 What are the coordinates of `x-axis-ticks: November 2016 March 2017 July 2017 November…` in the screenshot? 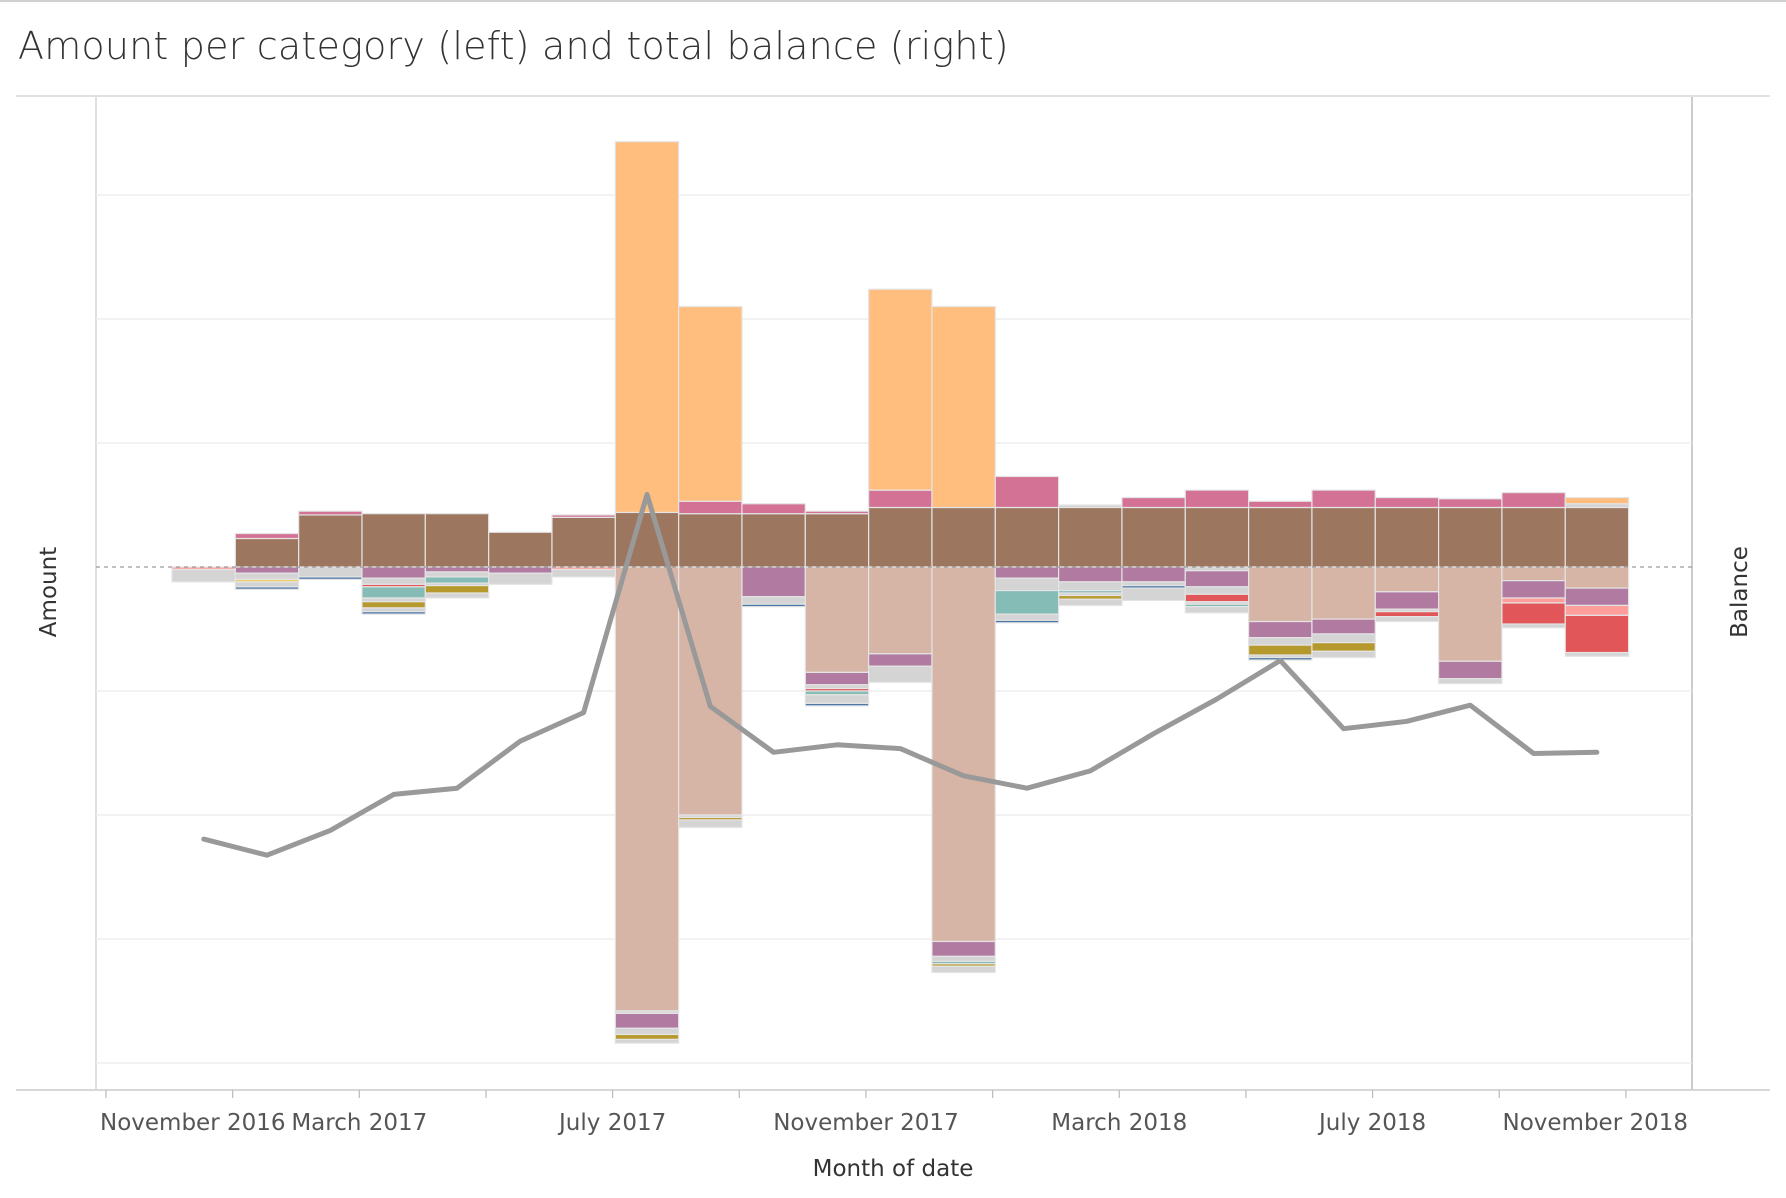 It's located at (894, 1113).